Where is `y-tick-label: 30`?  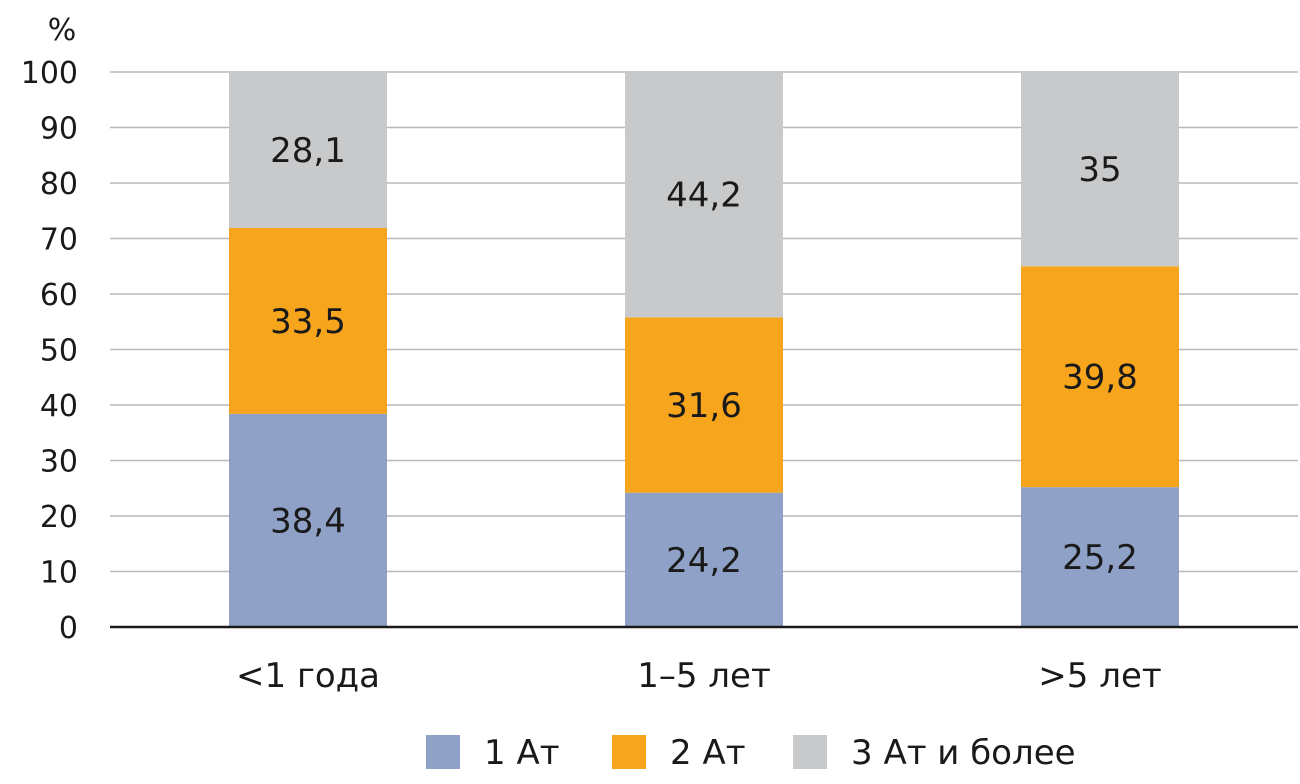 y-tick-label: 30 is located at coordinates (59, 462).